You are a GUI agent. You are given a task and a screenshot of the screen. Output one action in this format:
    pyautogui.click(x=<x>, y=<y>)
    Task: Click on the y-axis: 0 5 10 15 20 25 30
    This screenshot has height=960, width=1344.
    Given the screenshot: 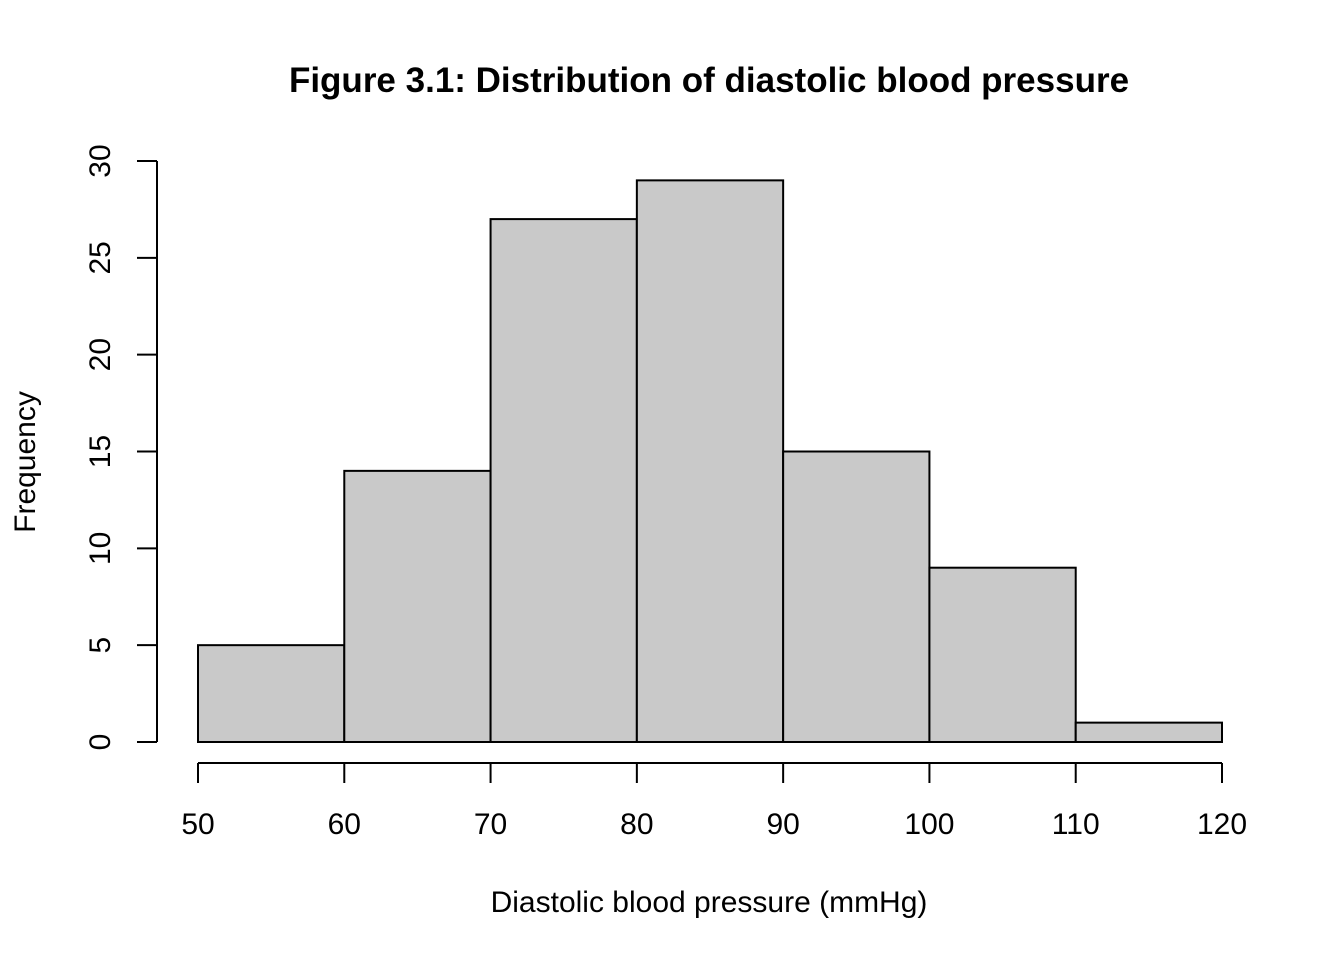 What is the action you would take?
    pyautogui.click(x=121, y=447)
    